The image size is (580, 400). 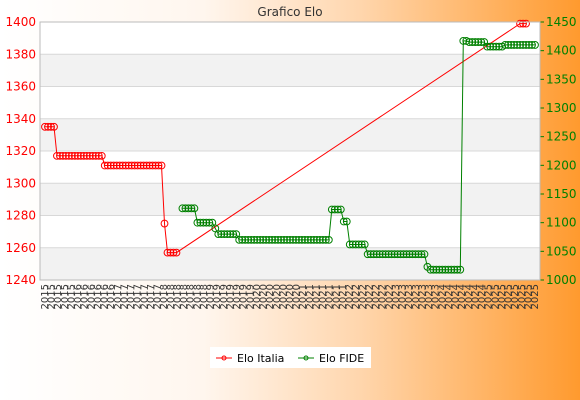 What do you see at coordinates (20, 87) in the screenshot?
I see `left-tick-label: 1360` at bounding box center [20, 87].